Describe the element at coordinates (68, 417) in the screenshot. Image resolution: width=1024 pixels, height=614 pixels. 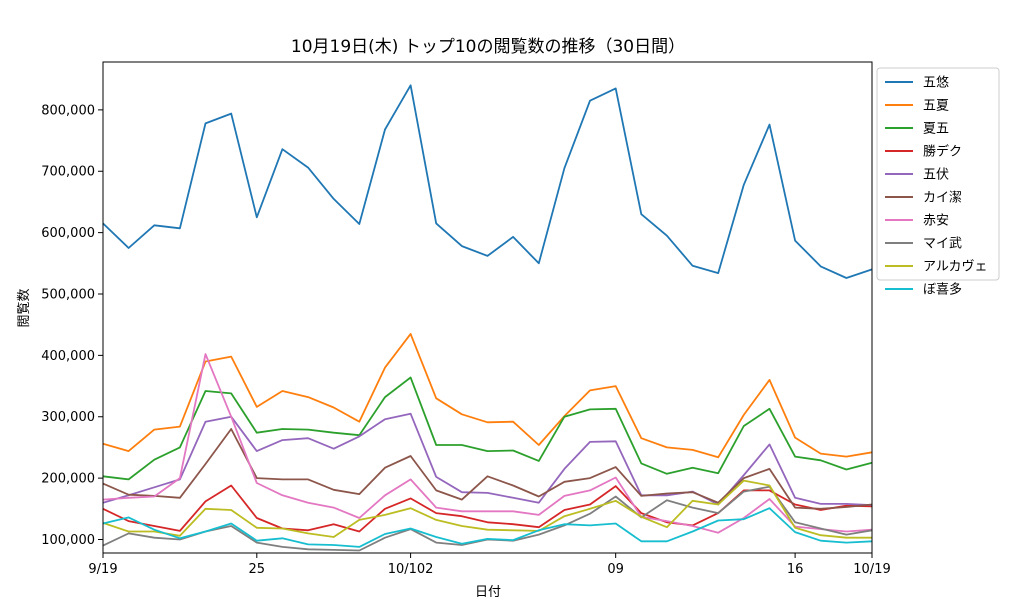
I see `y-tick-label: 300,000` at that location.